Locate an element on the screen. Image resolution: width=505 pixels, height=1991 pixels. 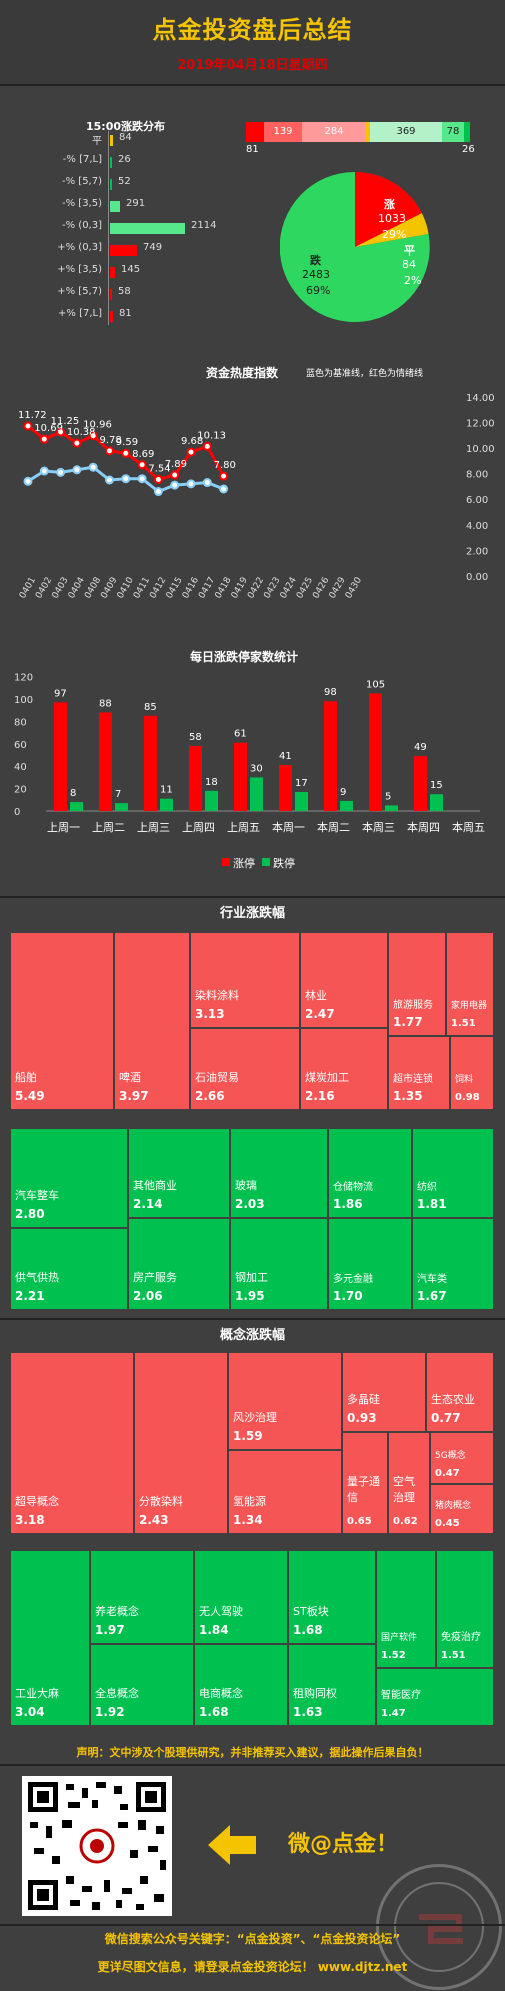
limit-data-label: 88 is located at coordinates (105, 703).